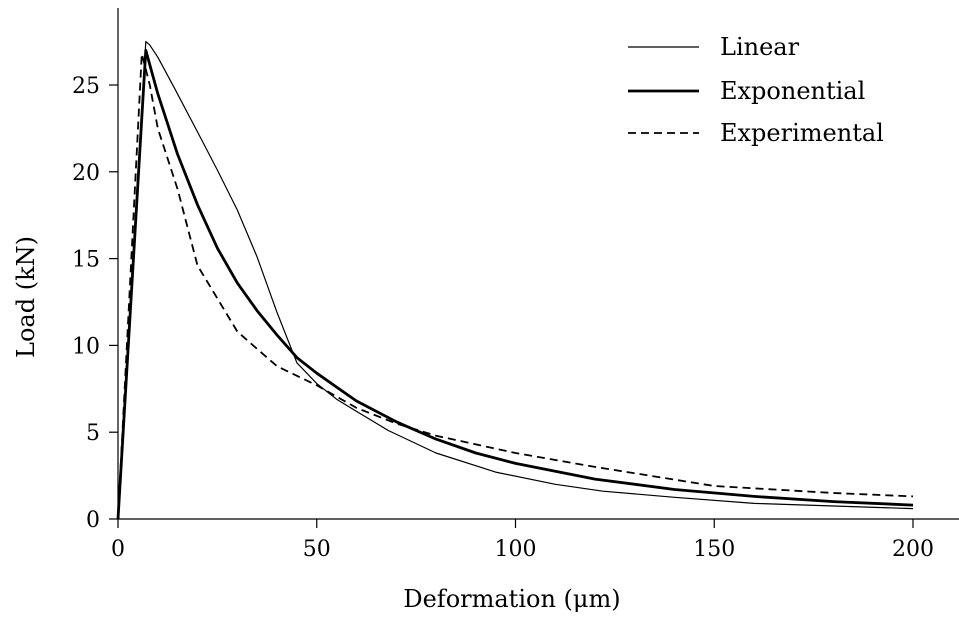 Image resolution: width=959 pixels, height=619 pixels. I want to click on x-ticks: 0 50 100 150 200, so click(522, 540).